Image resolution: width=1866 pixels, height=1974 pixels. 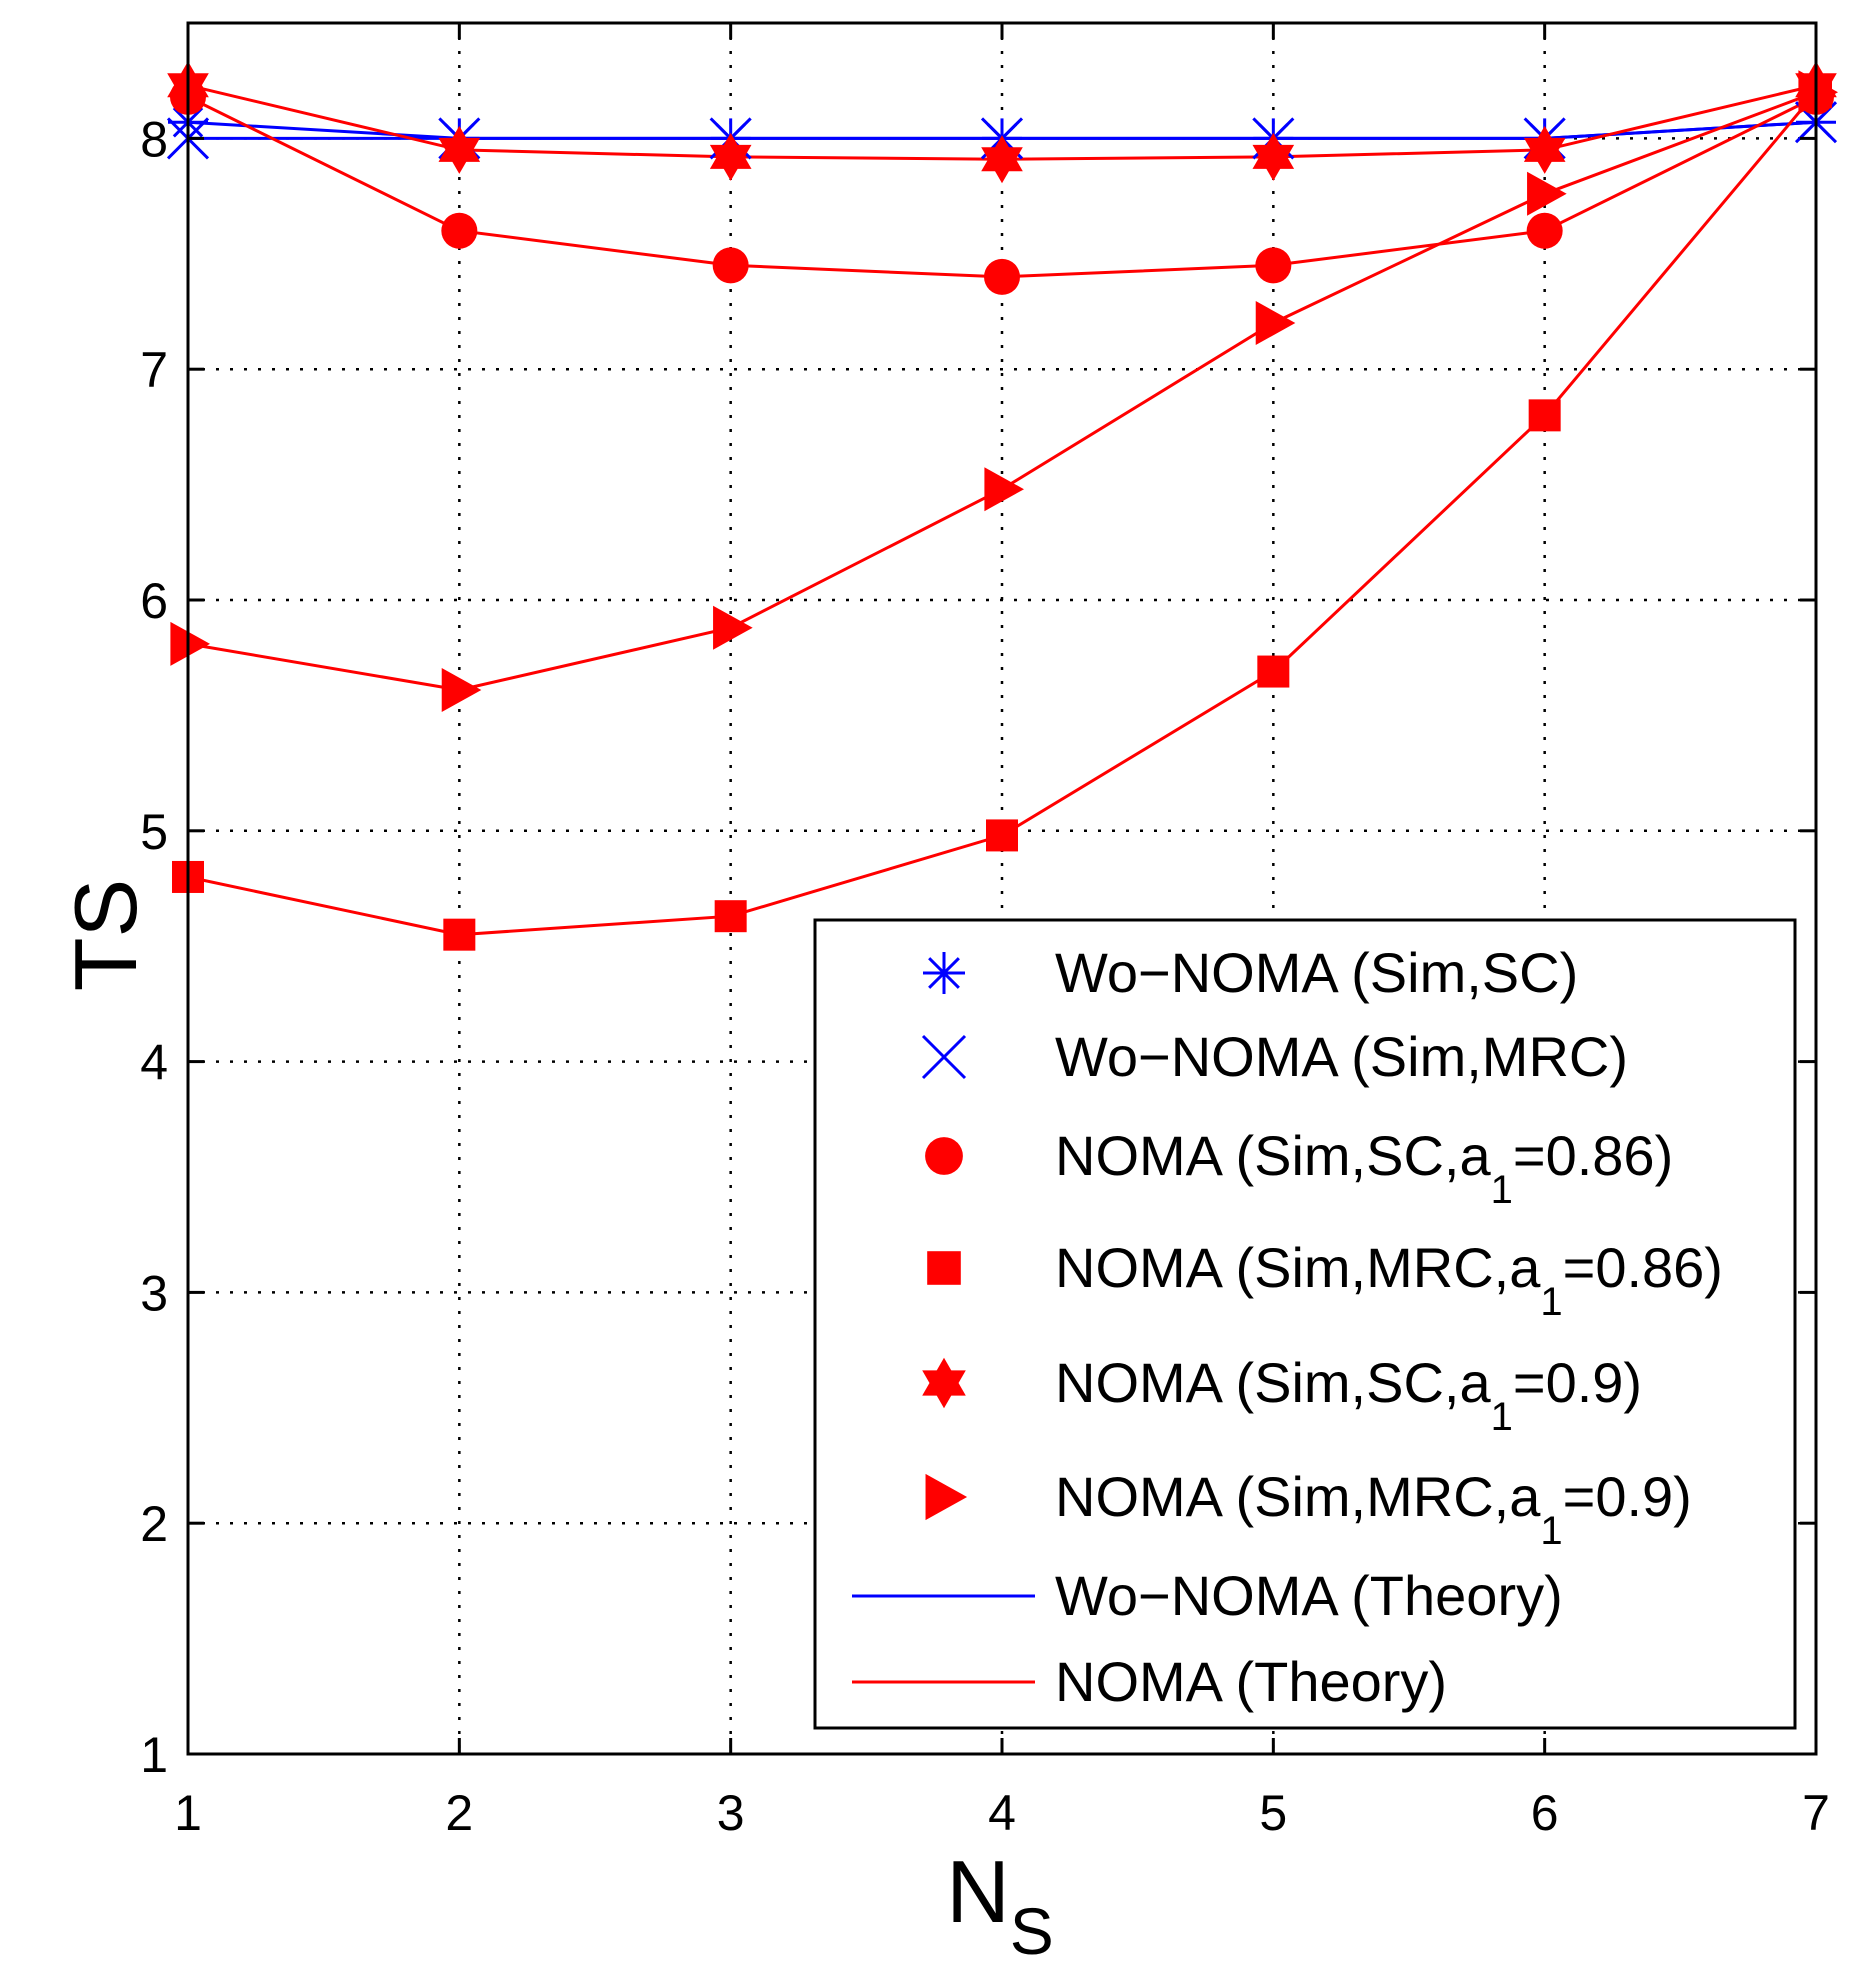 What do you see at coordinates (1502, 1417) in the screenshot?
I see `legend-label-sub-4: 1` at bounding box center [1502, 1417].